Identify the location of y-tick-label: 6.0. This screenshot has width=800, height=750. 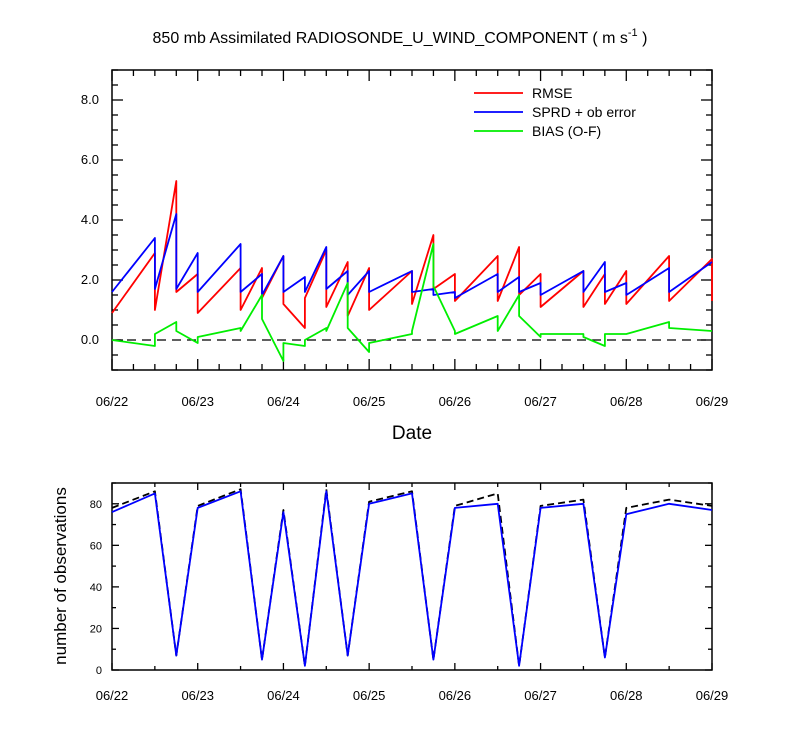
(90, 159).